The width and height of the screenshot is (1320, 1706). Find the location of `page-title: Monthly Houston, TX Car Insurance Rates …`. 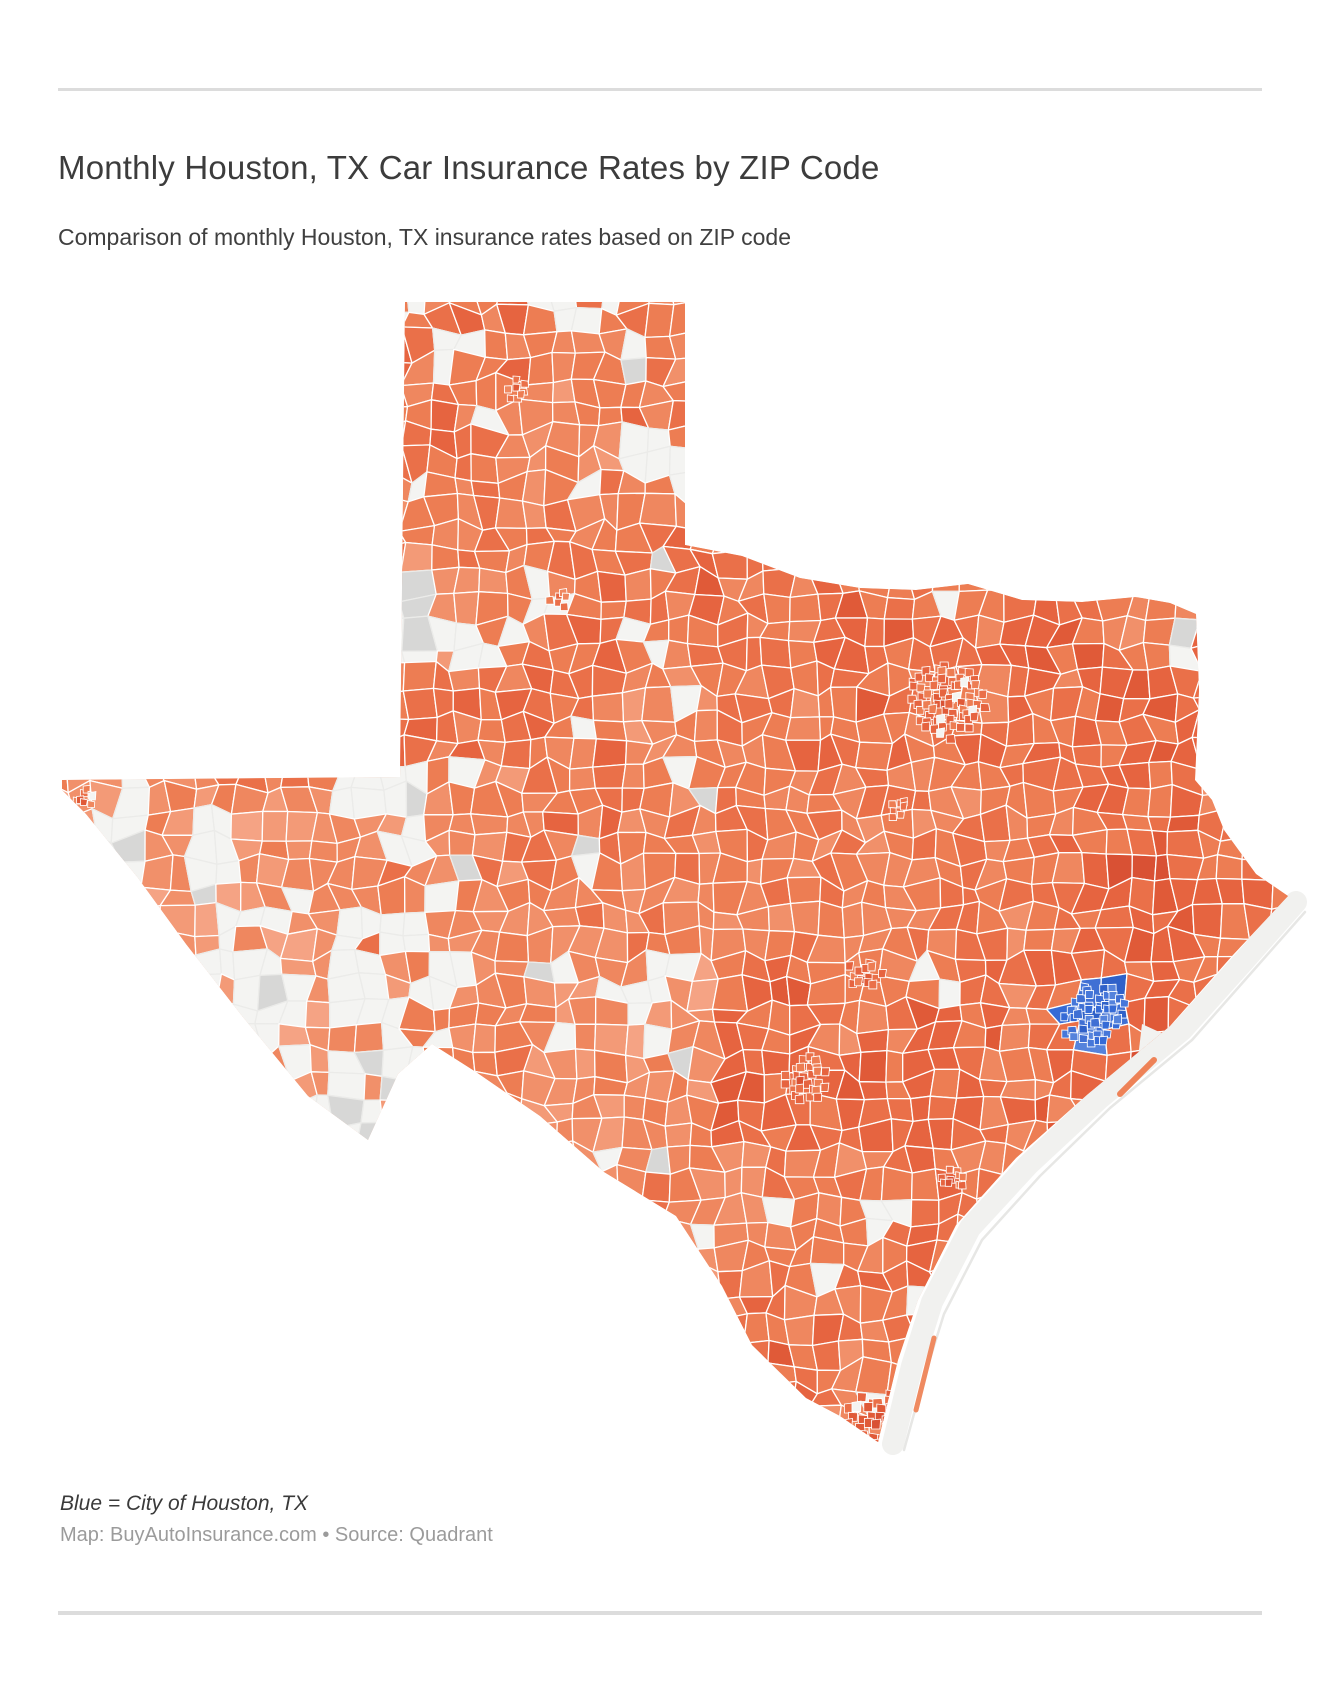

page-title: Monthly Houston, TX Car Insurance Rates … is located at coordinates (469, 167).